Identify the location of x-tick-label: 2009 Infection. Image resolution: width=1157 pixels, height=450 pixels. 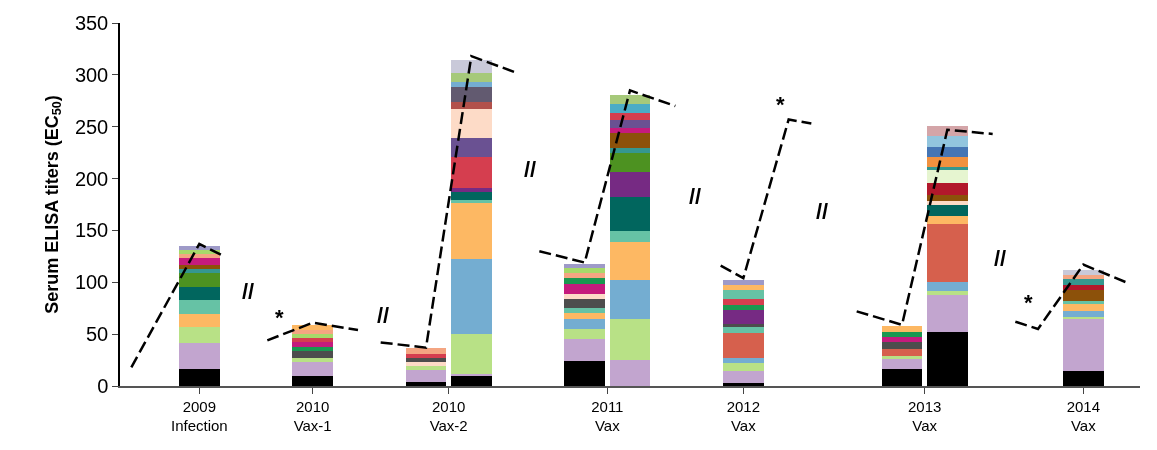
(199, 416).